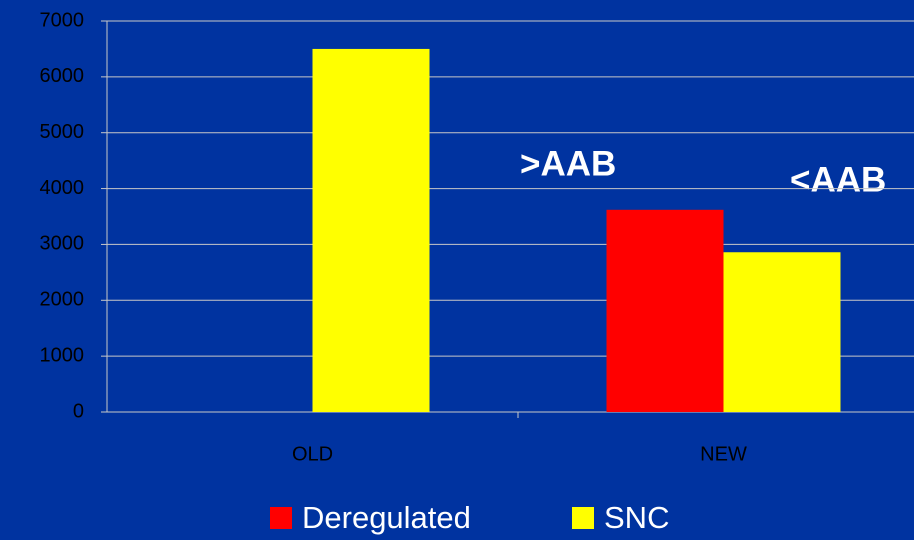 The width and height of the screenshot is (914, 540). What do you see at coordinates (62, 76) in the screenshot?
I see `y-tick-label: 6000` at bounding box center [62, 76].